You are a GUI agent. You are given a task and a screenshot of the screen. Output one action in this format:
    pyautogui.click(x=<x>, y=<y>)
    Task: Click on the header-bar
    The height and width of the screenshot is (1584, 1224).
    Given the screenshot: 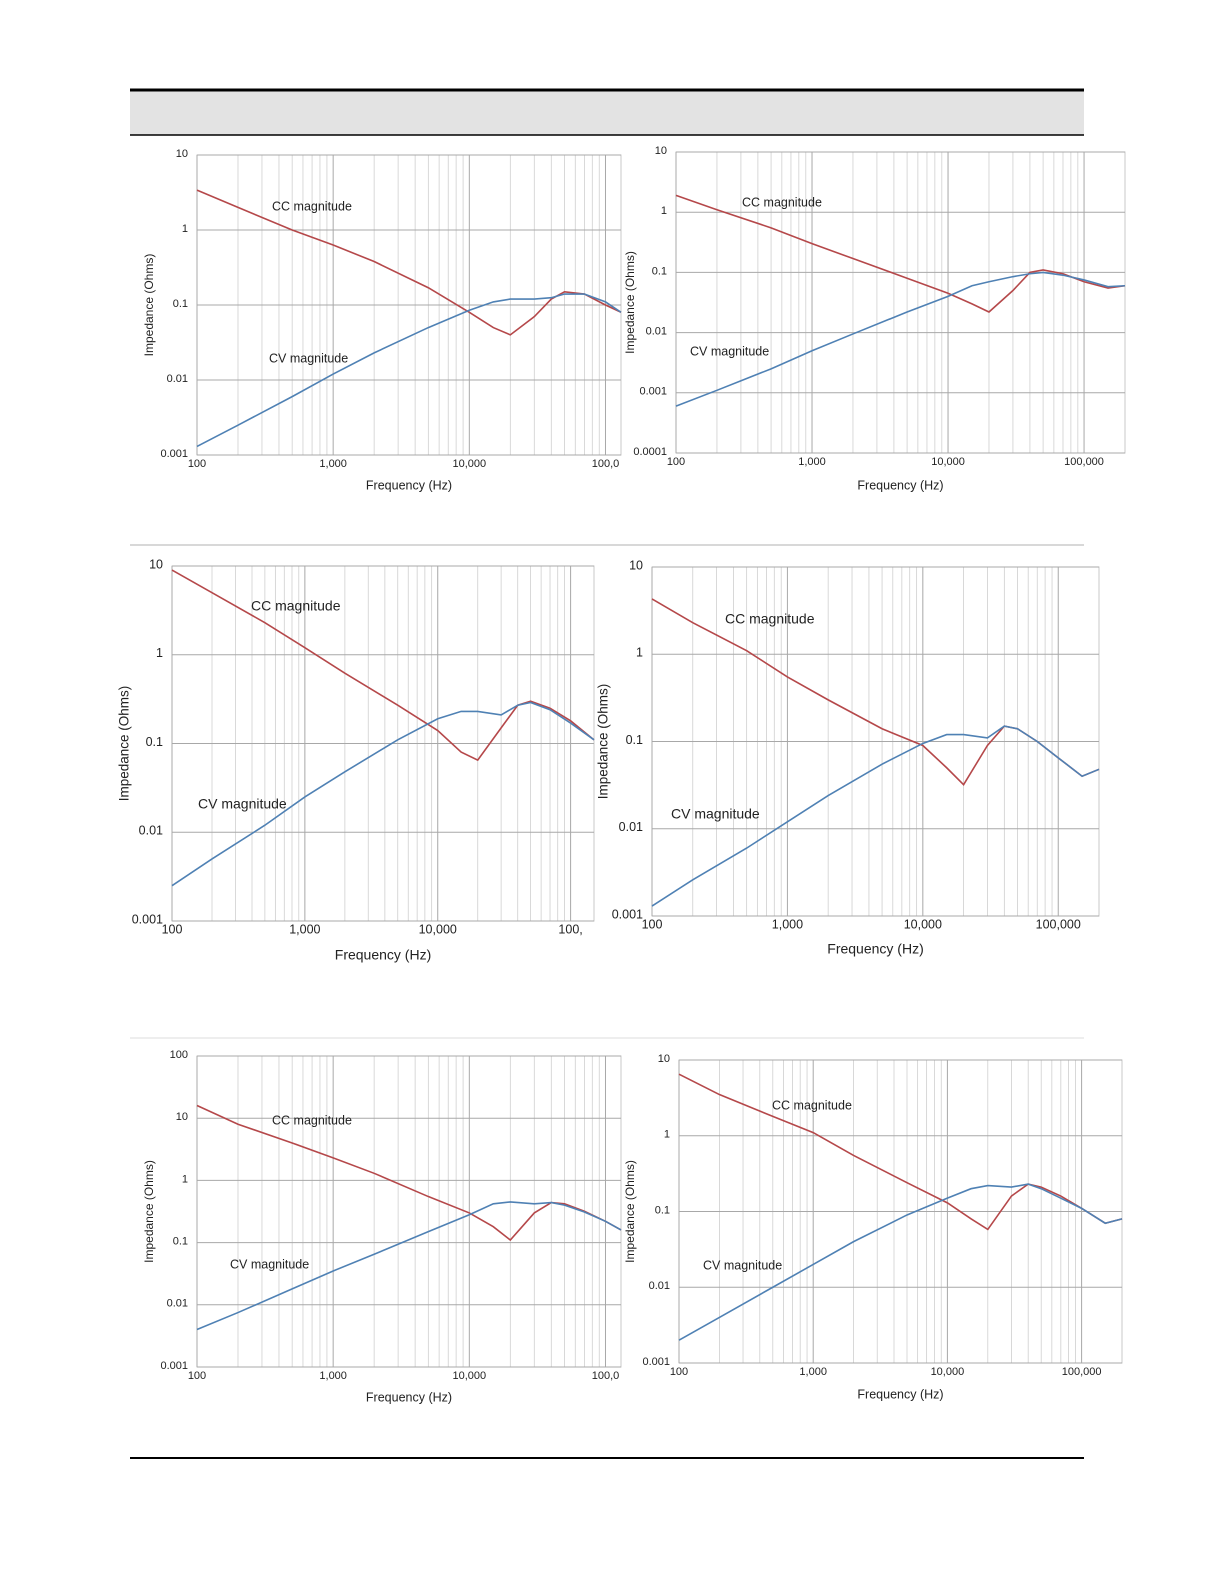 What is the action you would take?
    pyautogui.click(x=607, y=112)
    